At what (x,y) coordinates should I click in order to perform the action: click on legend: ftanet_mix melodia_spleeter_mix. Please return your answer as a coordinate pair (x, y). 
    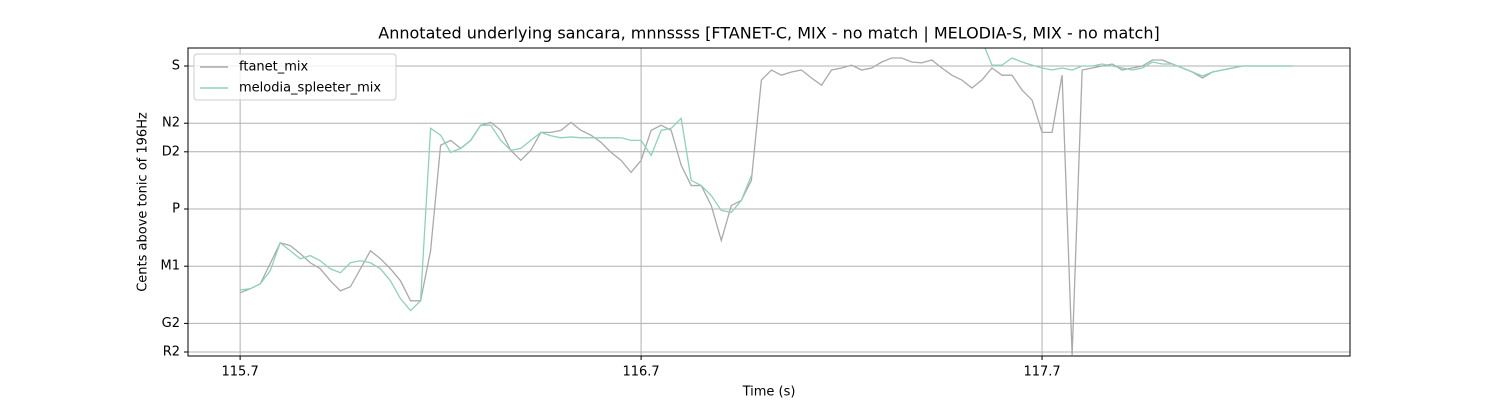
    Looking at the image, I should click on (295, 77).